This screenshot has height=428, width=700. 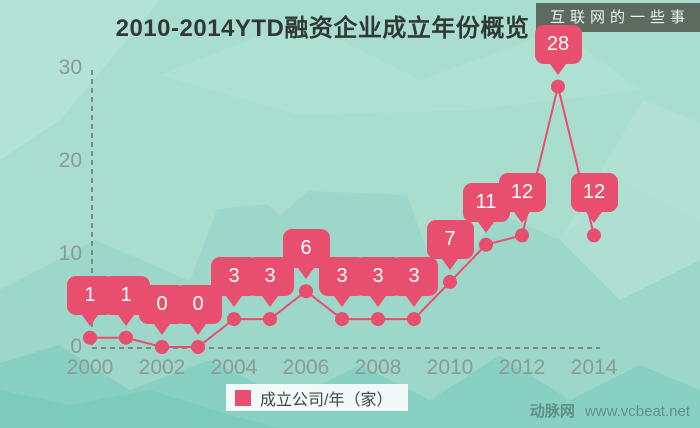 I want to click on y-tick-label: 10, so click(x=70, y=253).